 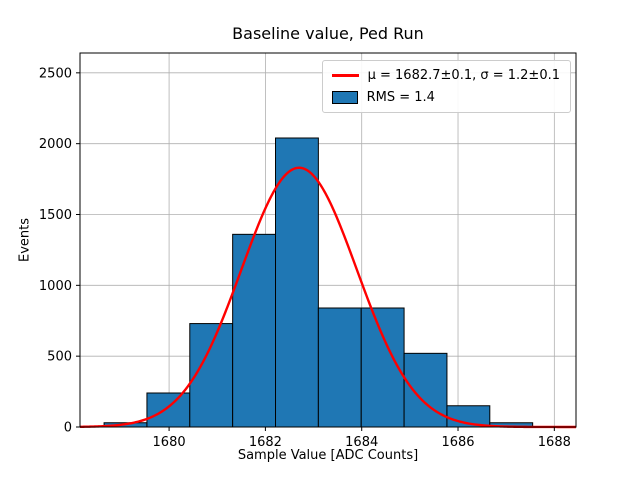 I want to click on x-tick-label: 1684, so click(x=361, y=442).